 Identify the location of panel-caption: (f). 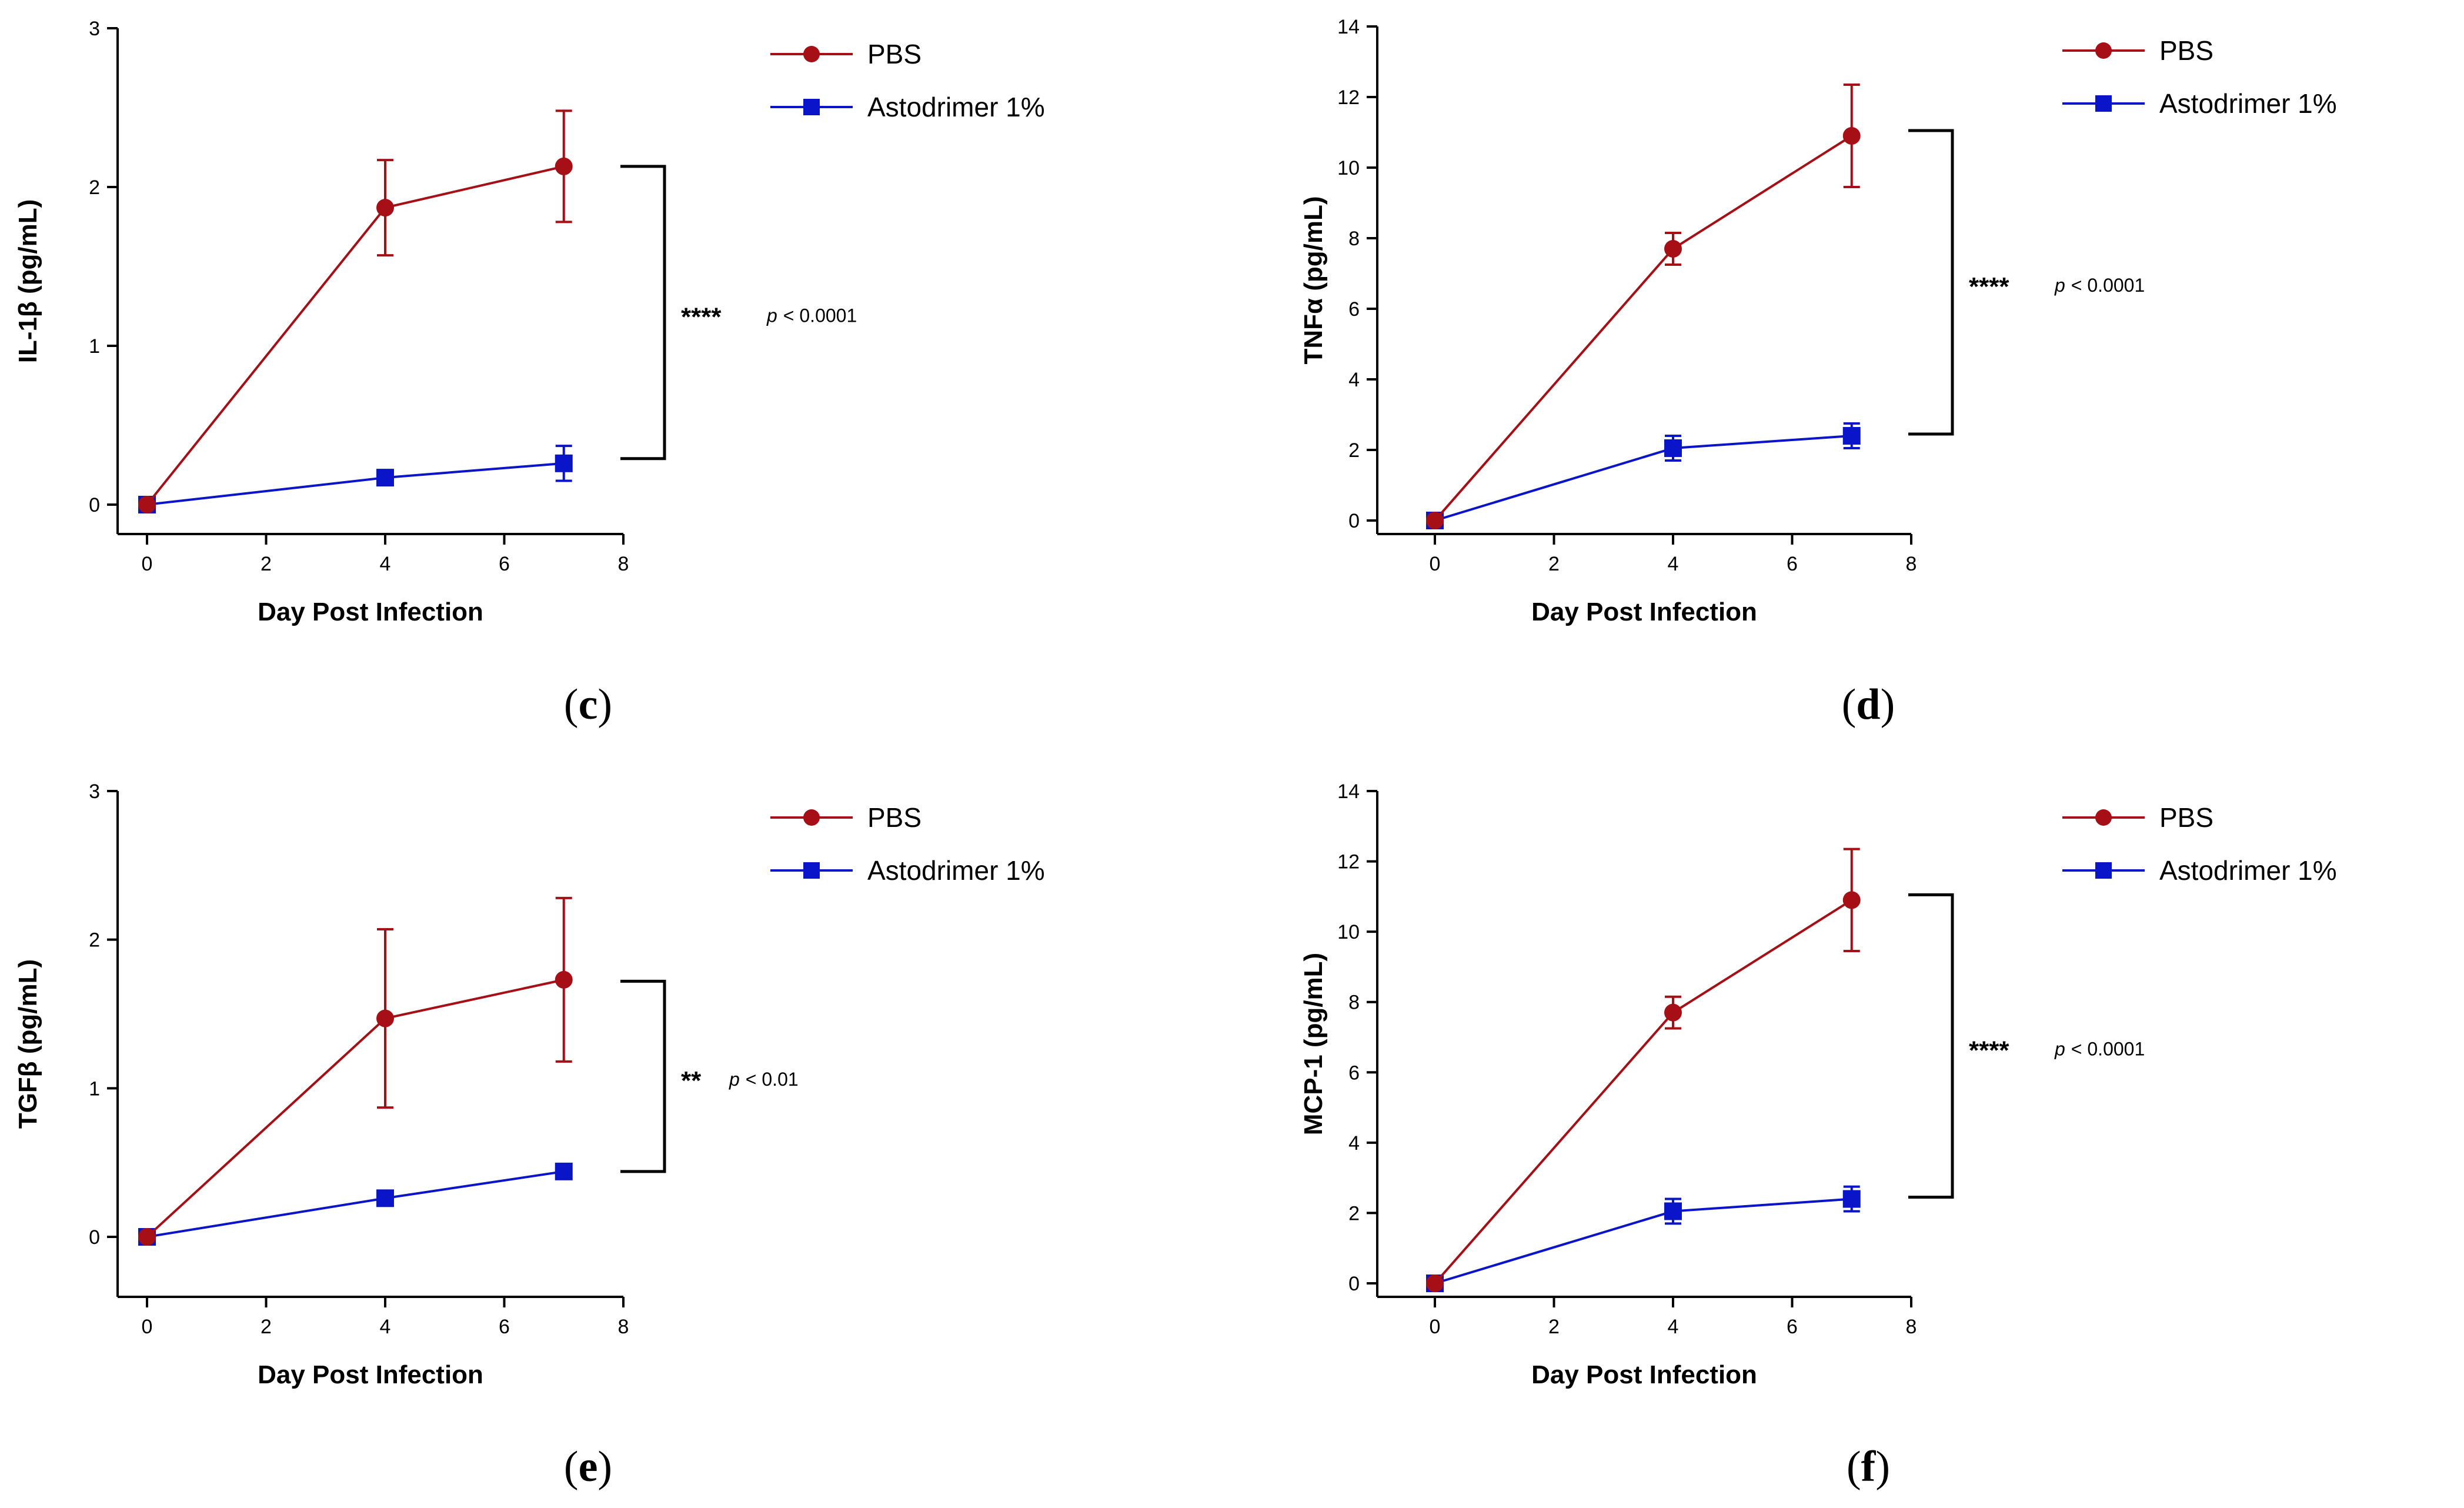
(1868, 1467).